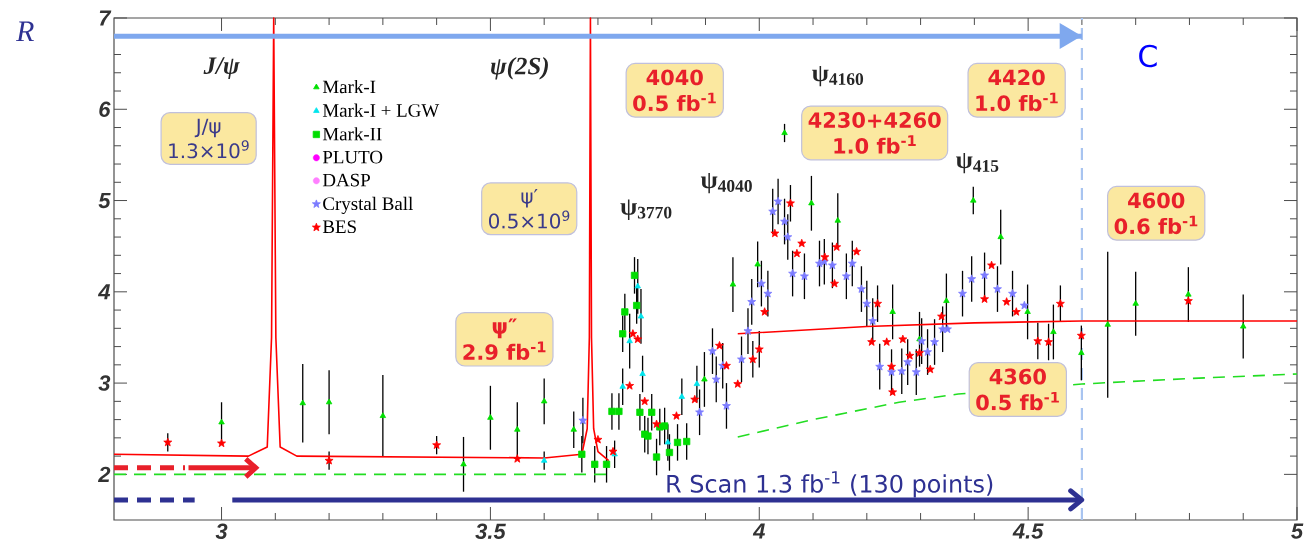  What do you see at coordinates (104, 474) in the screenshot?
I see `y-tick-label: 2` at bounding box center [104, 474].